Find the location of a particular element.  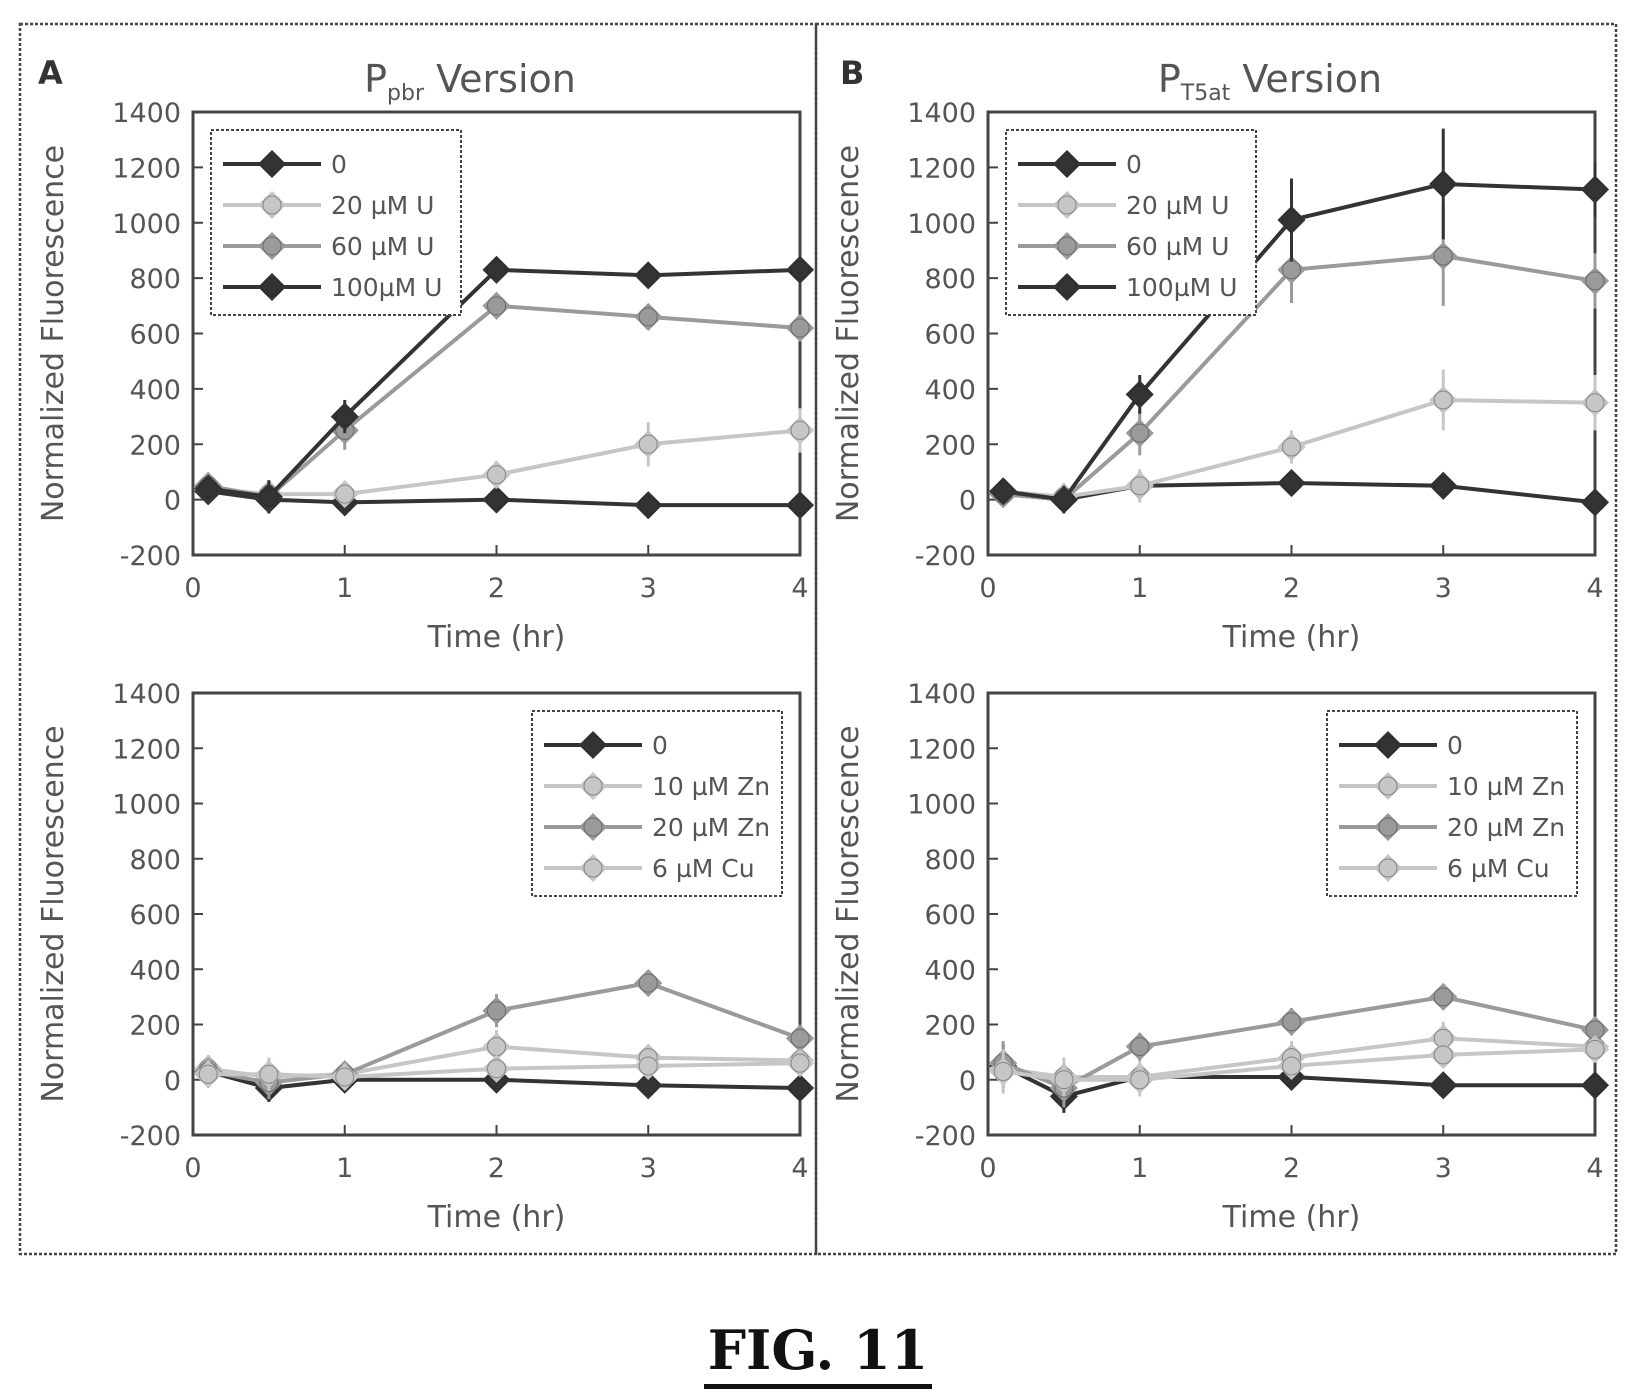

figure-caption-text: FIG. 11 is located at coordinates (818, 1353).